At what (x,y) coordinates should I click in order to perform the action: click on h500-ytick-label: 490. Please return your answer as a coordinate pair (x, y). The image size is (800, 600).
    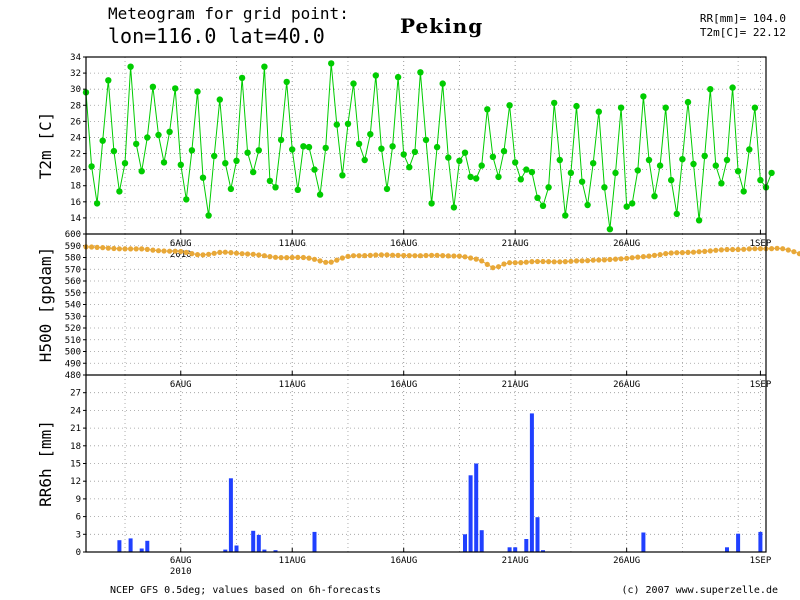
    Looking at the image, I should click on (73, 364).